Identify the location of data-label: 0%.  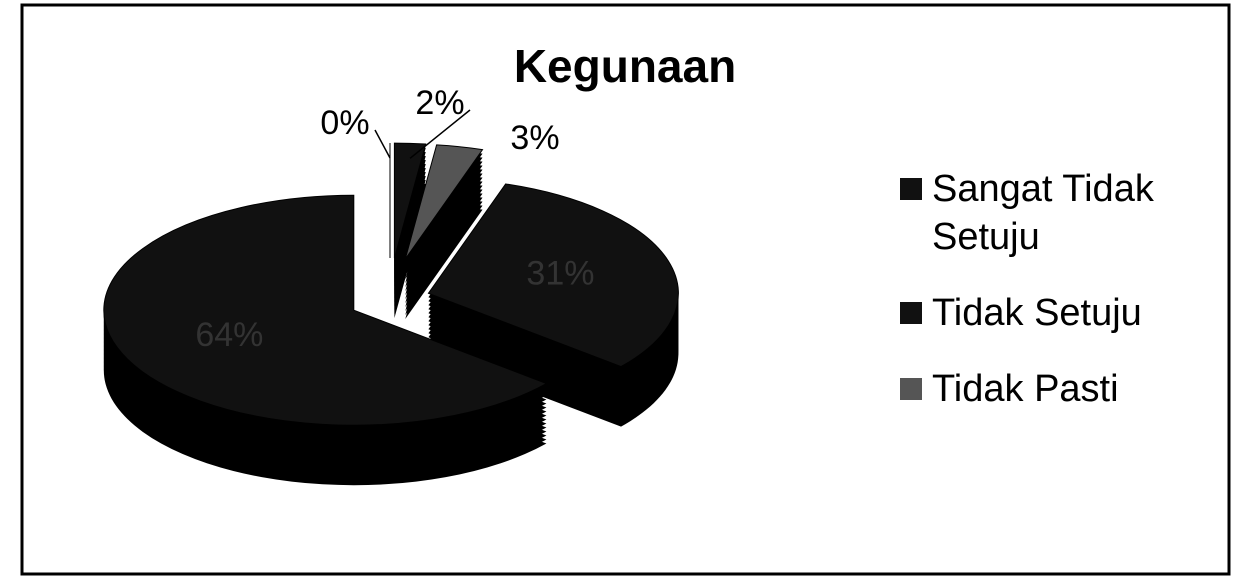
(344, 123).